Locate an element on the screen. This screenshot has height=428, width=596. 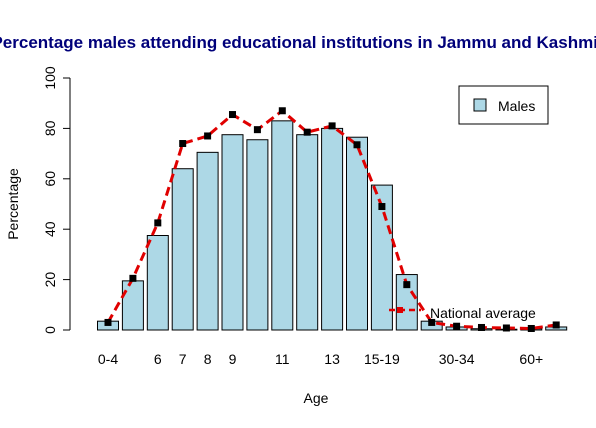
y-tick-label: 100 is located at coordinates (50, 78).